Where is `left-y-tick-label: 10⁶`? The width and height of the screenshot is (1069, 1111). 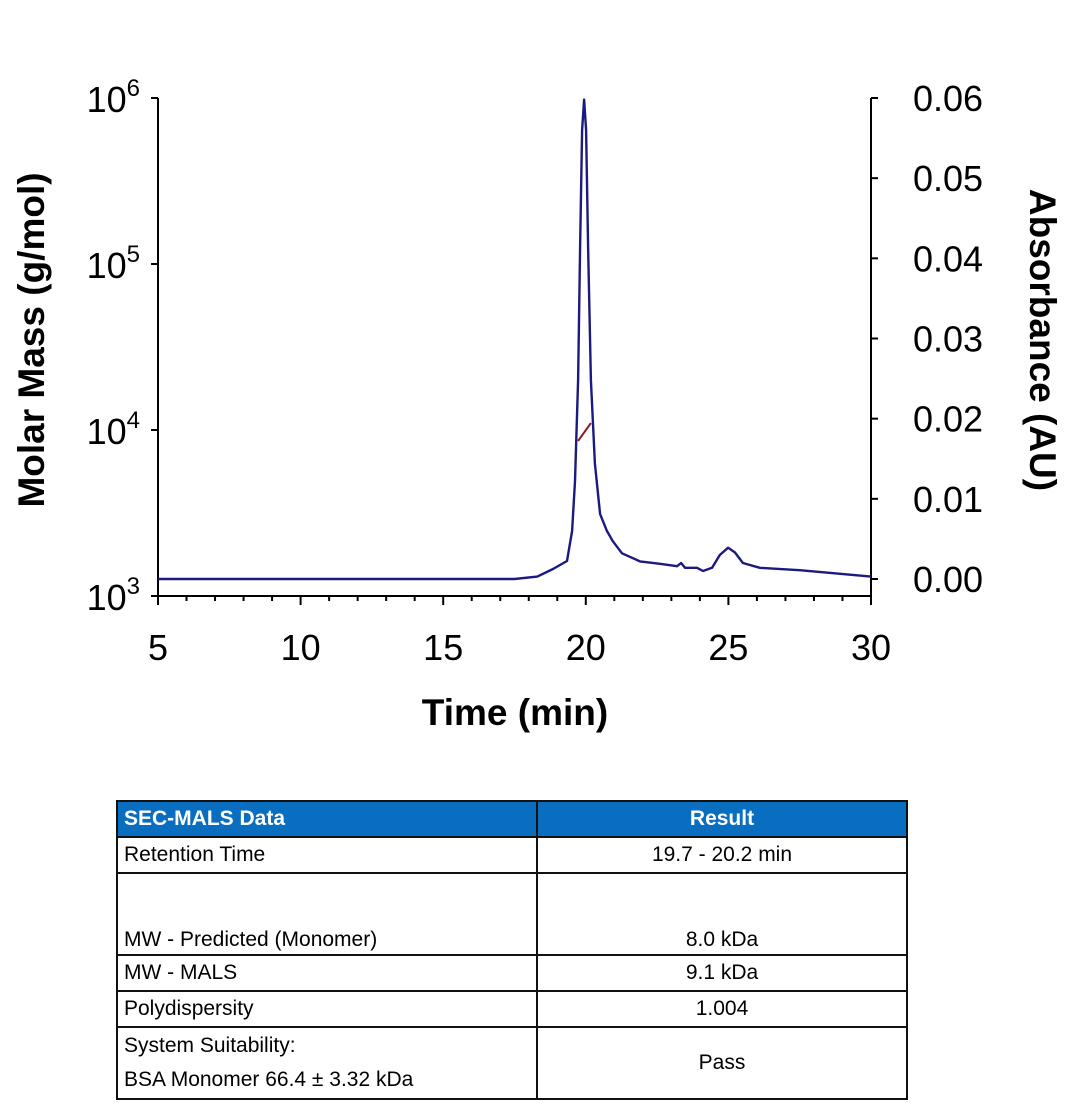 left-y-tick-label: 10⁶ is located at coordinates (113, 97).